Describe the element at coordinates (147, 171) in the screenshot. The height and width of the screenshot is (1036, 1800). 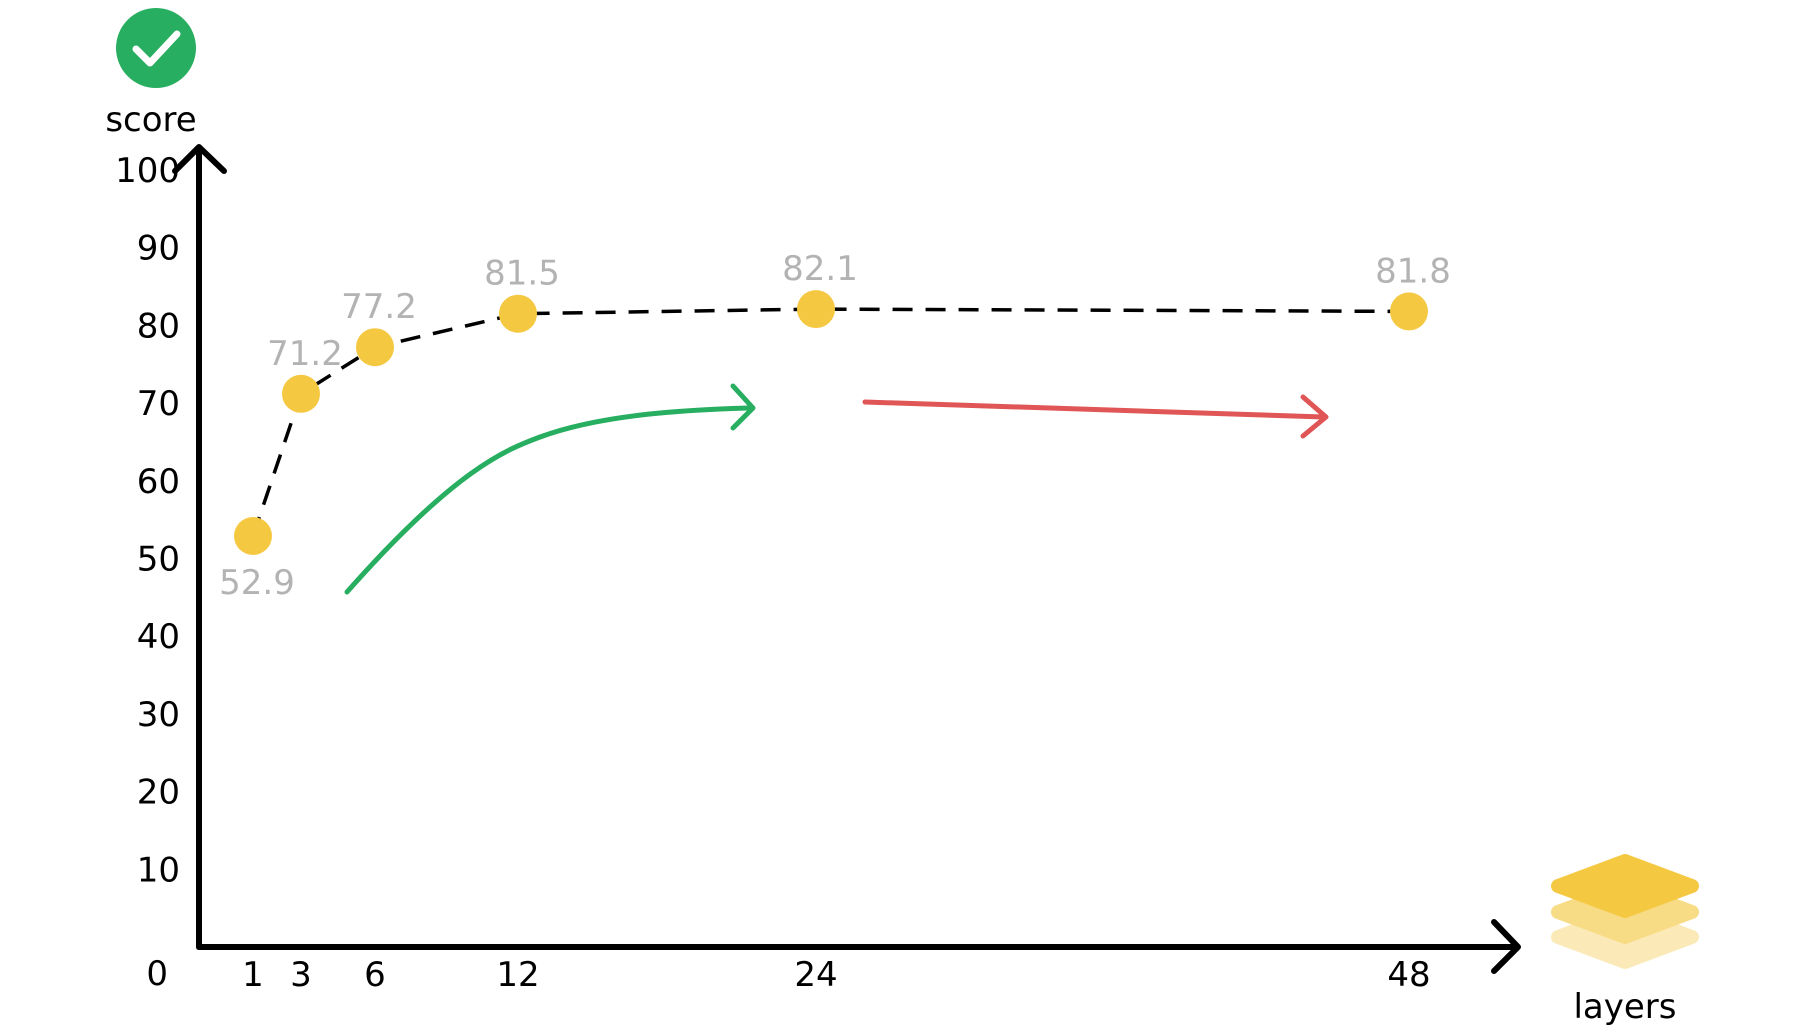
I see `y-tick-label: 100` at that location.